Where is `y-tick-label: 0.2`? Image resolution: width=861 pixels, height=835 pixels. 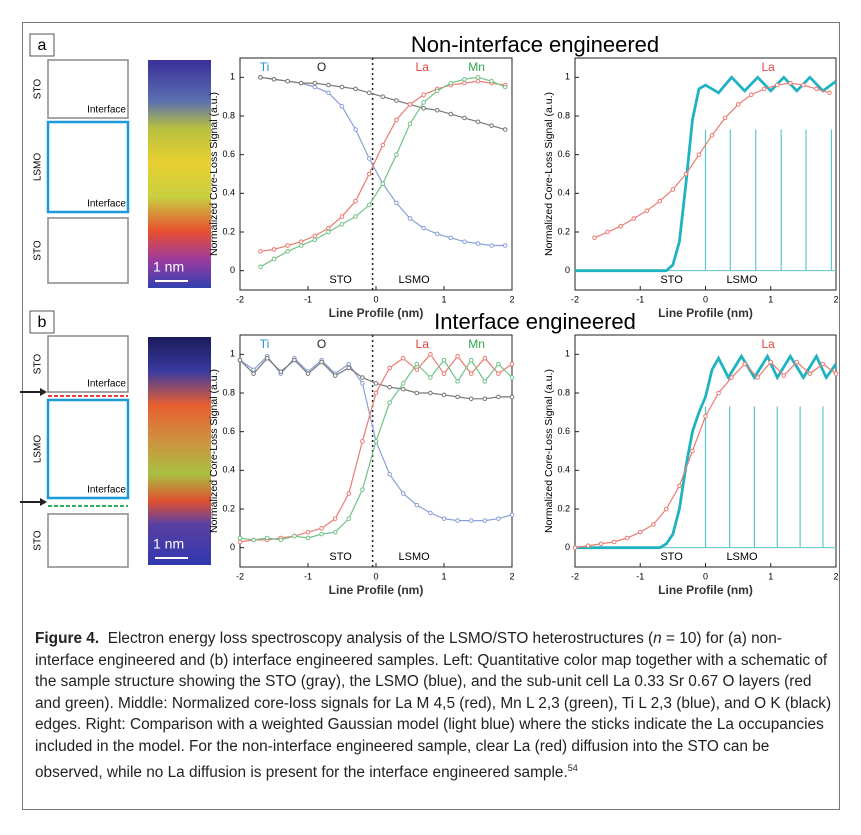 y-tick-label: 0.2 is located at coordinates (228, 231).